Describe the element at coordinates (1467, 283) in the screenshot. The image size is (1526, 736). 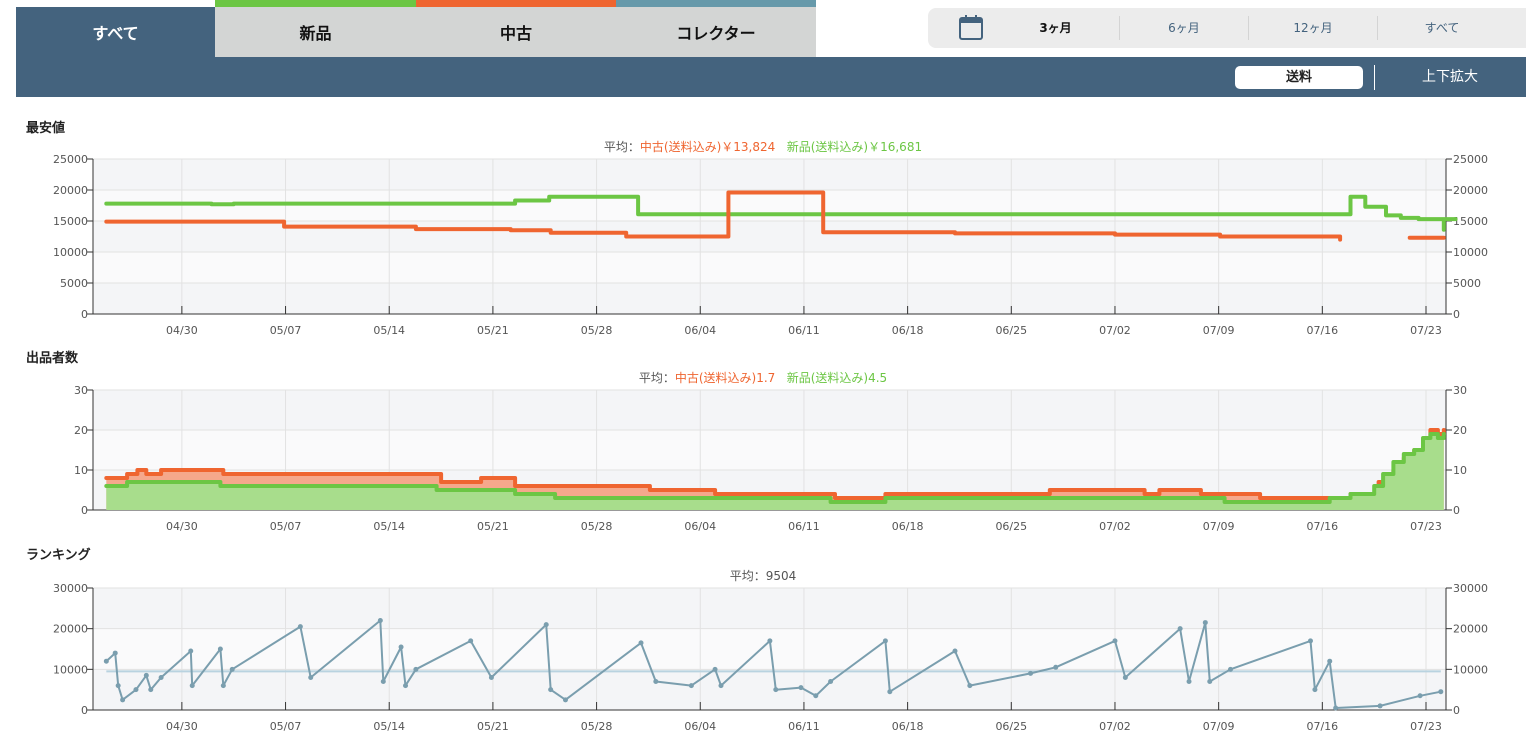
I see `y-tick-label-right: 5000` at that location.